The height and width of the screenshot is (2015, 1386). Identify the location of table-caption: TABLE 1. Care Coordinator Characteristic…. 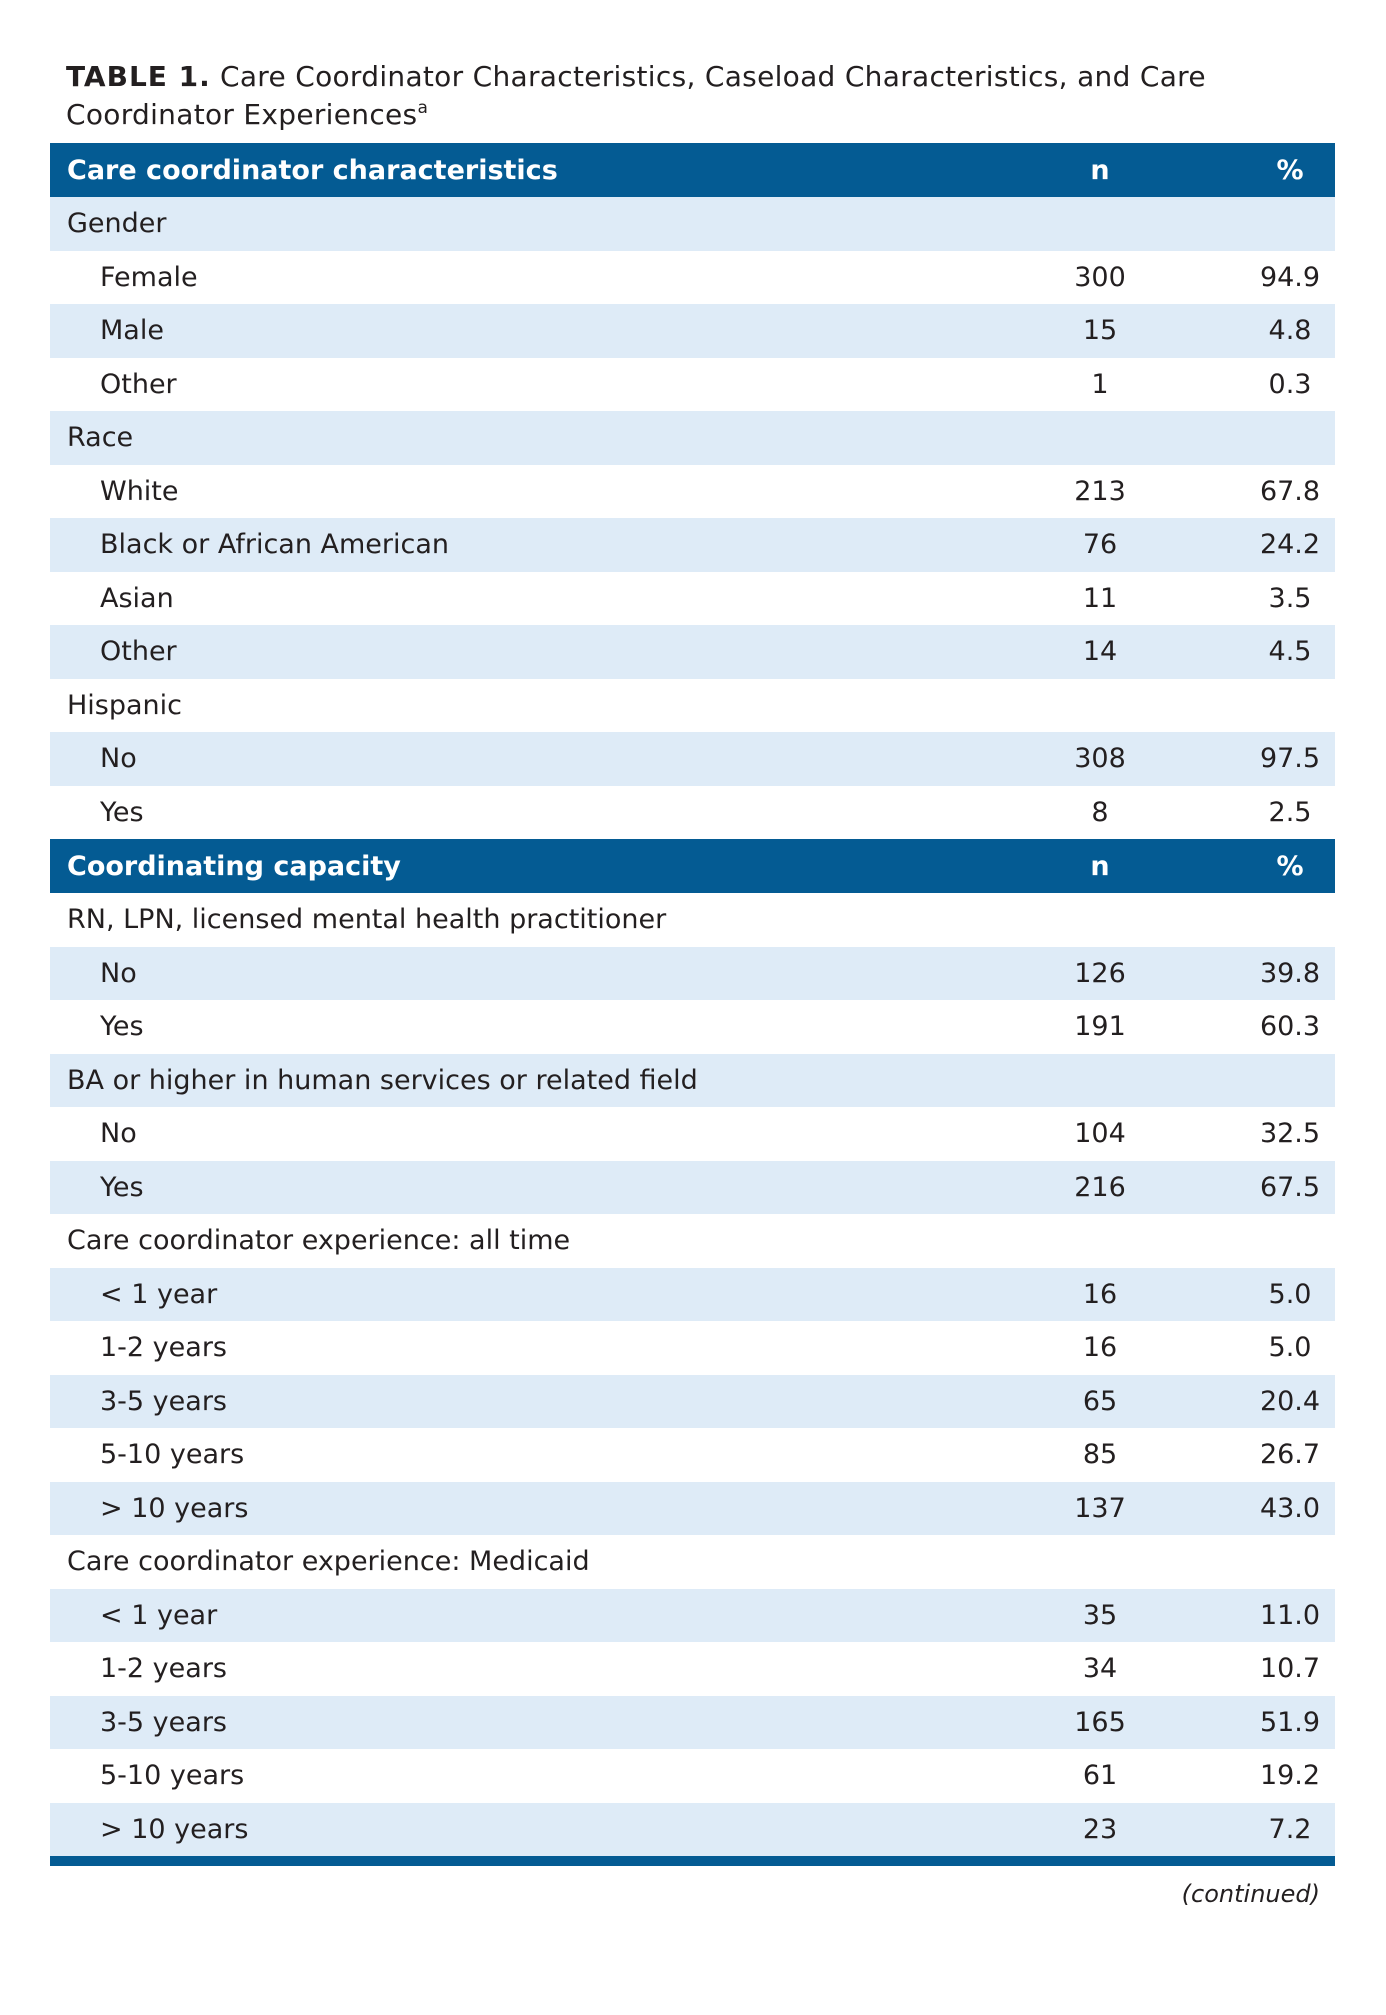
(666, 96).